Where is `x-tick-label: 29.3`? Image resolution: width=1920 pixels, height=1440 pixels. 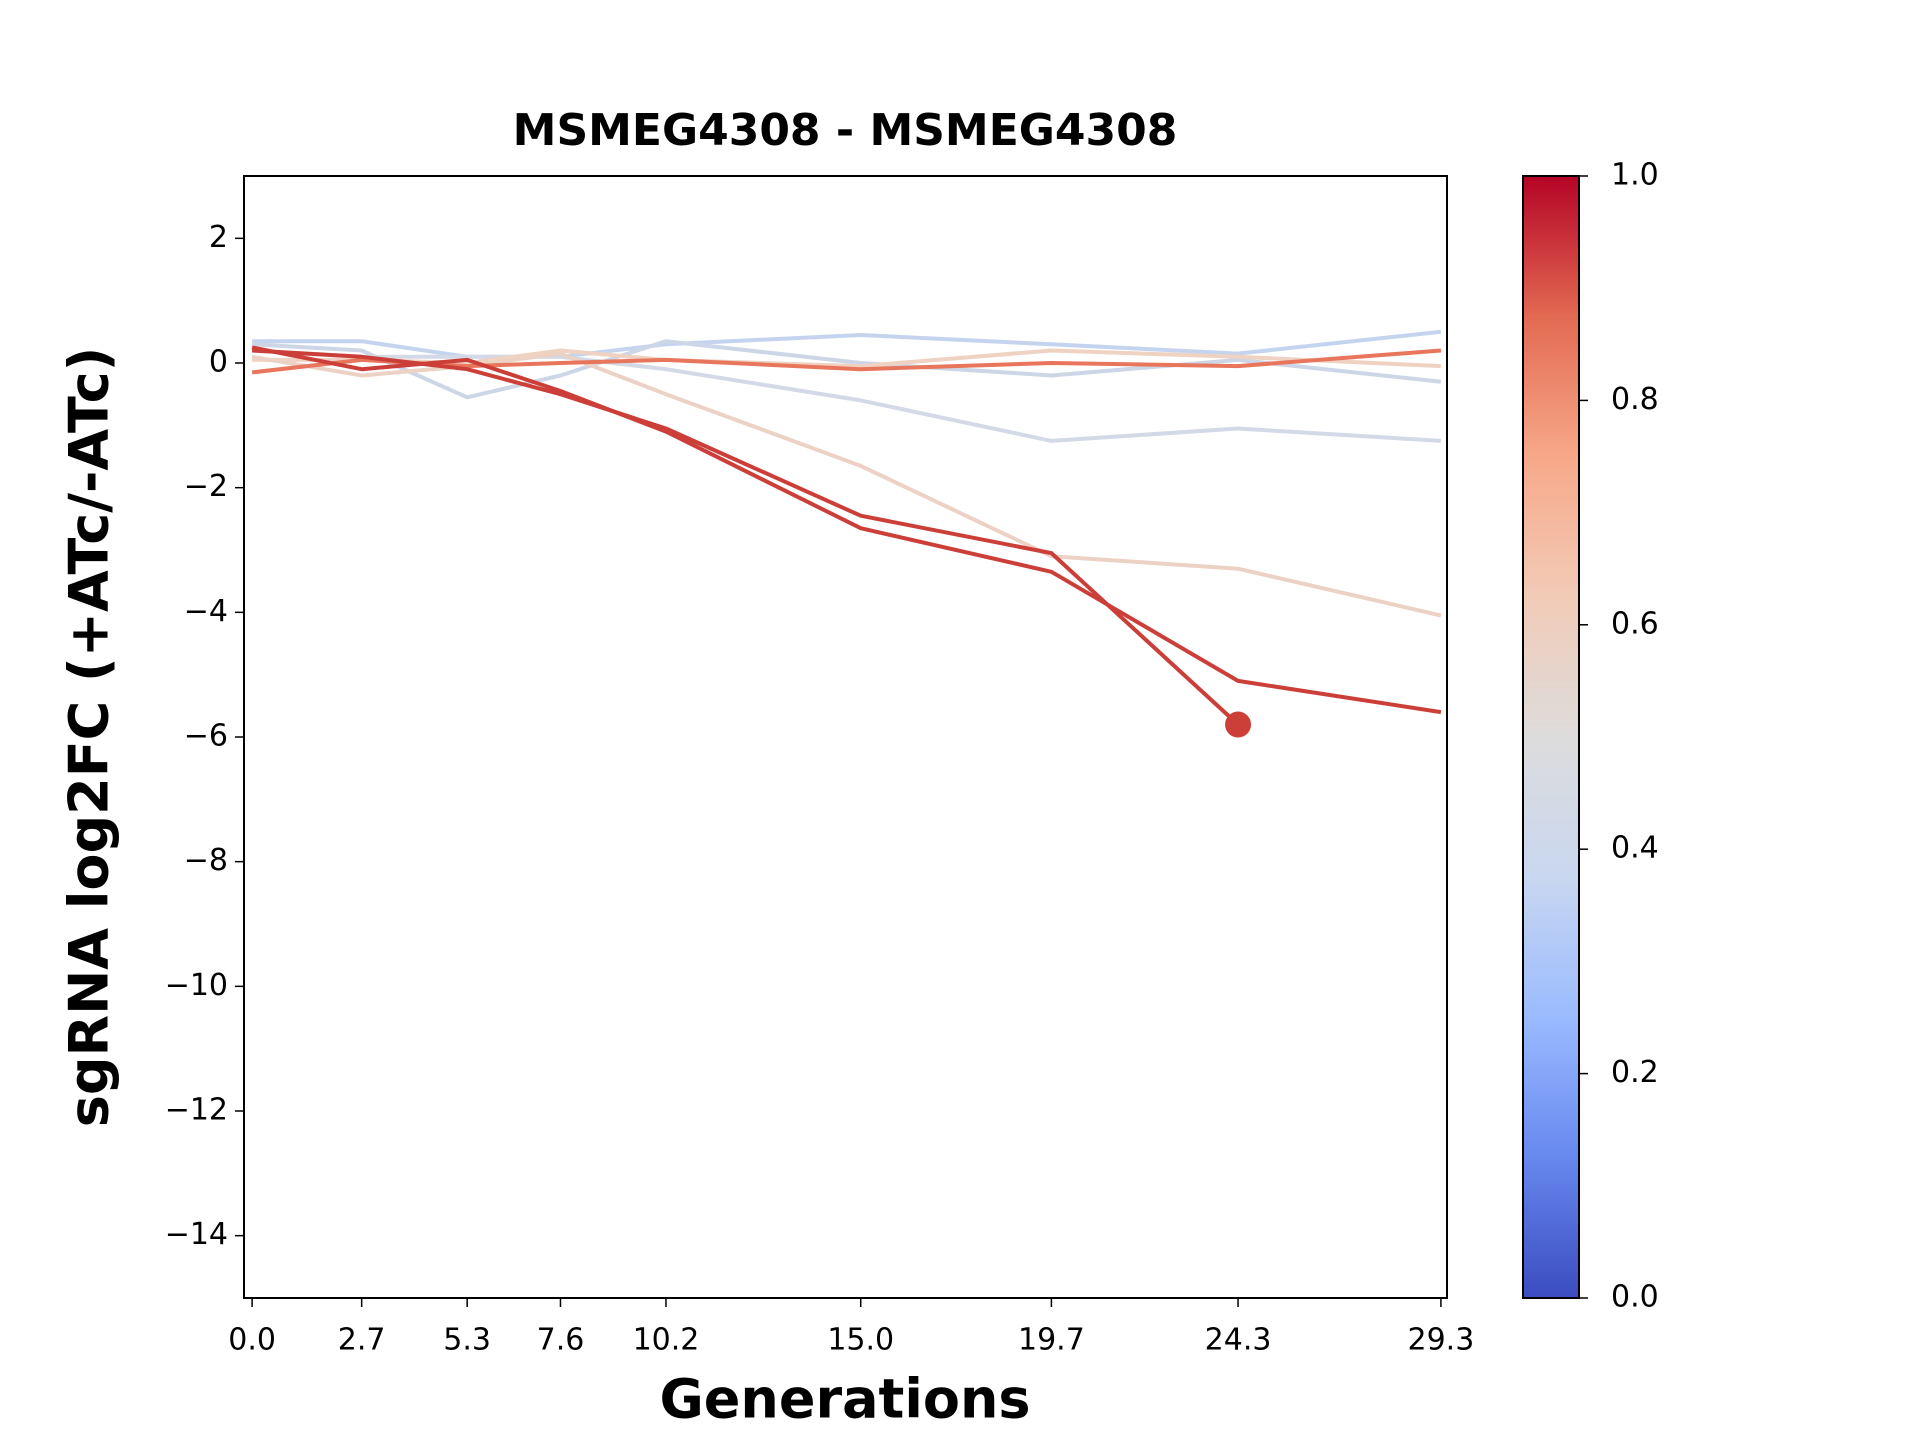
x-tick-label: 29.3 is located at coordinates (1441, 1340).